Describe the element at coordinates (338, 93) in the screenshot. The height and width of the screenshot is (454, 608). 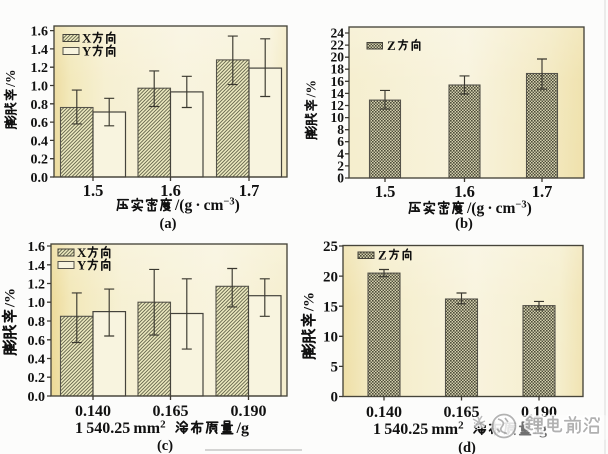
I see `svg-text: 14` at that location.